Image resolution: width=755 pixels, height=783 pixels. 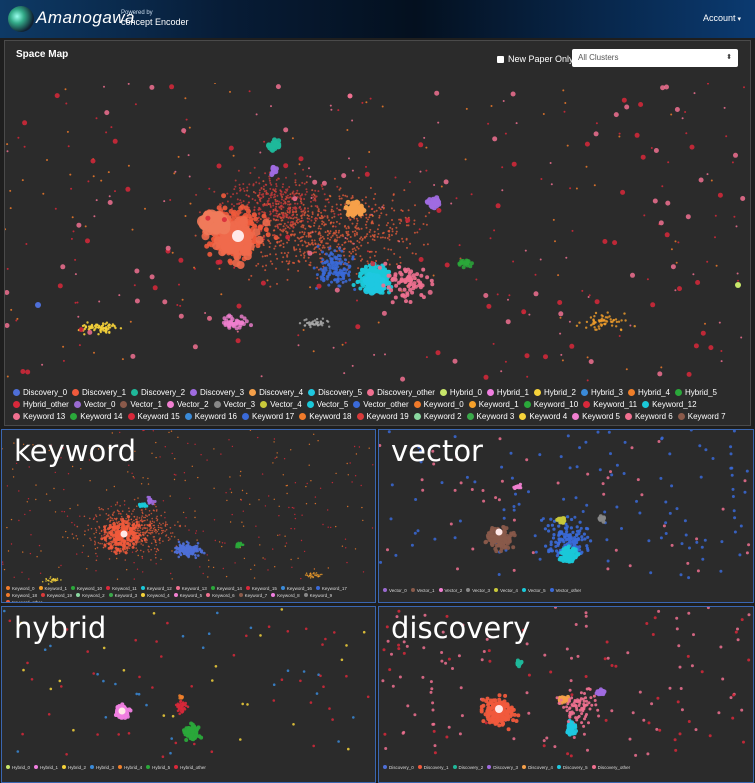 I want to click on space-map-legend-item: Keyword_12, so click(x=669, y=405).